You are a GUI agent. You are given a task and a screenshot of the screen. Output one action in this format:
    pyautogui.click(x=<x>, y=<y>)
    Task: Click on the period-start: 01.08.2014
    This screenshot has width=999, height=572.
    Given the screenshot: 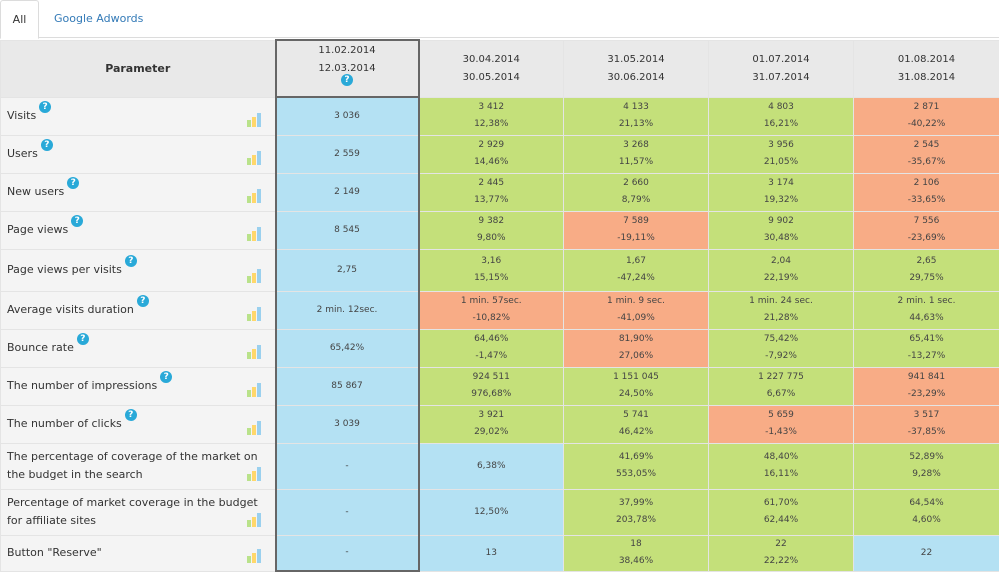 What is the action you would take?
    pyautogui.click(x=926, y=60)
    